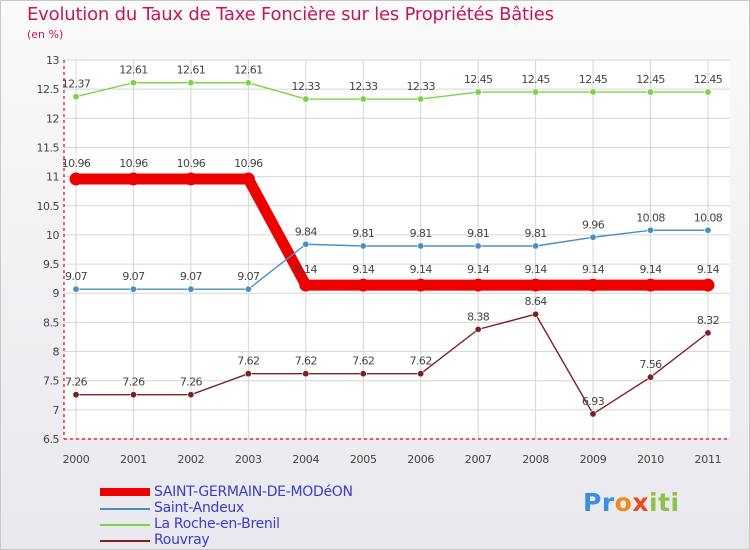 The height and width of the screenshot is (550, 750). Describe the element at coordinates (76, 84) in the screenshot. I see `data-label: 12.37` at that location.